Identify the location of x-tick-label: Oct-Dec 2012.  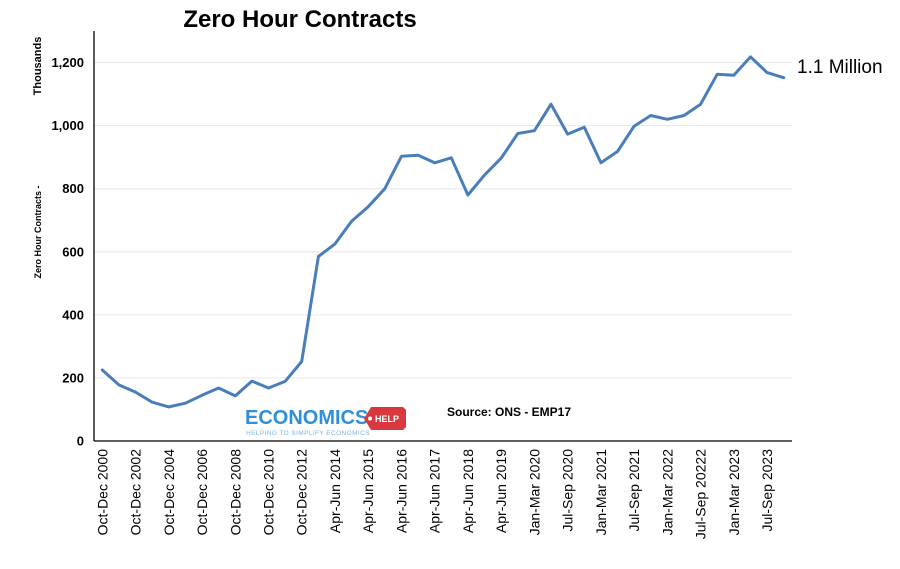
(302, 492).